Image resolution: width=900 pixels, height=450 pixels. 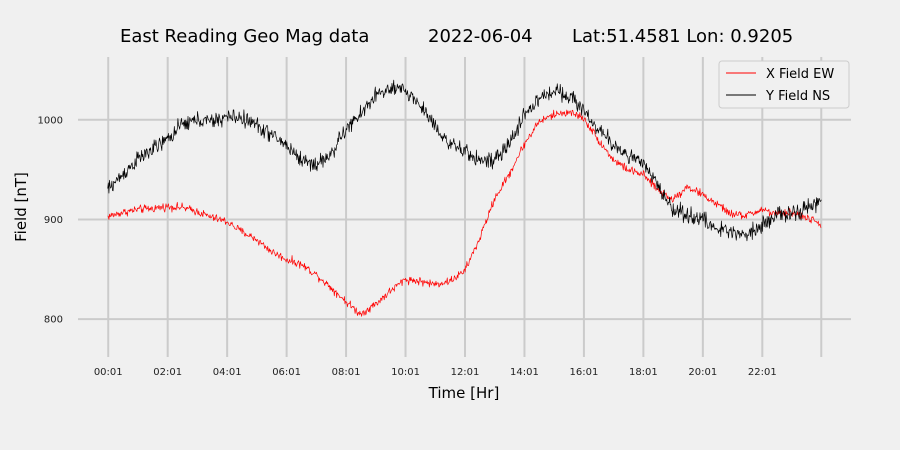 I want to click on x-tick-label: 06:01, so click(x=286, y=372).